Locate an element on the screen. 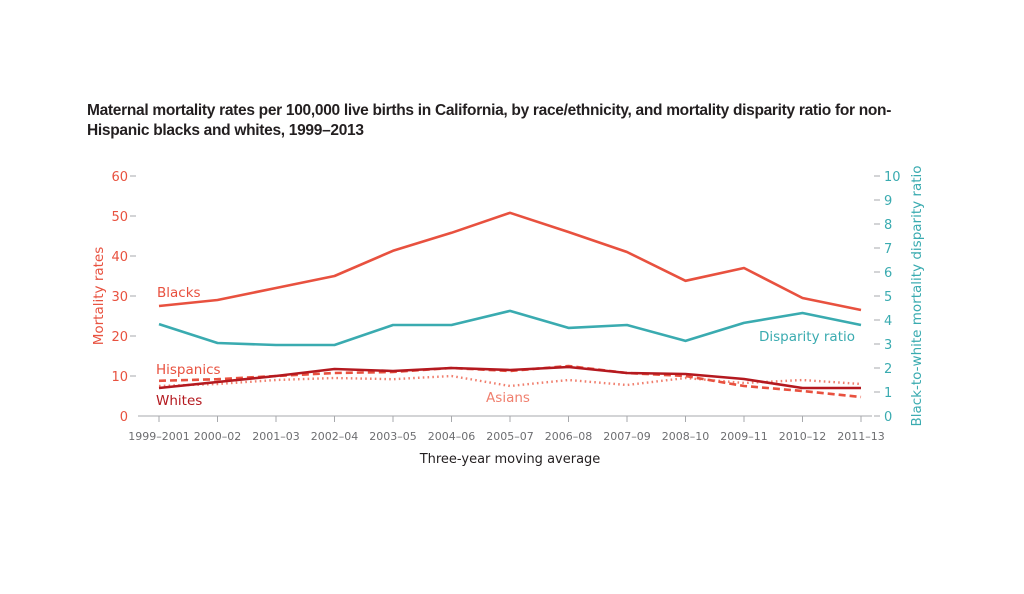 This screenshot has width=1024, height=594. series-label-blacks: Blacks is located at coordinates (179, 293).